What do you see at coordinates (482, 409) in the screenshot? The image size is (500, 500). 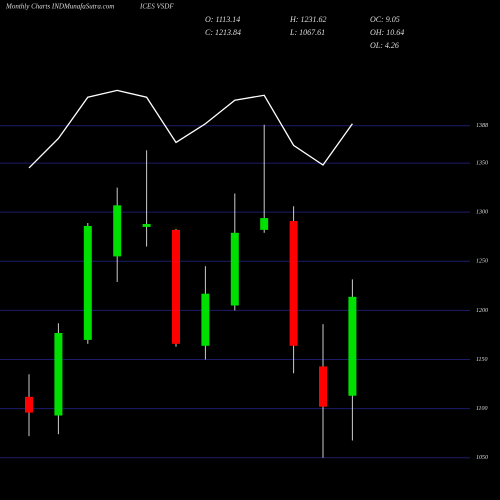 I see `y-tick-label: 1100` at bounding box center [482, 409].